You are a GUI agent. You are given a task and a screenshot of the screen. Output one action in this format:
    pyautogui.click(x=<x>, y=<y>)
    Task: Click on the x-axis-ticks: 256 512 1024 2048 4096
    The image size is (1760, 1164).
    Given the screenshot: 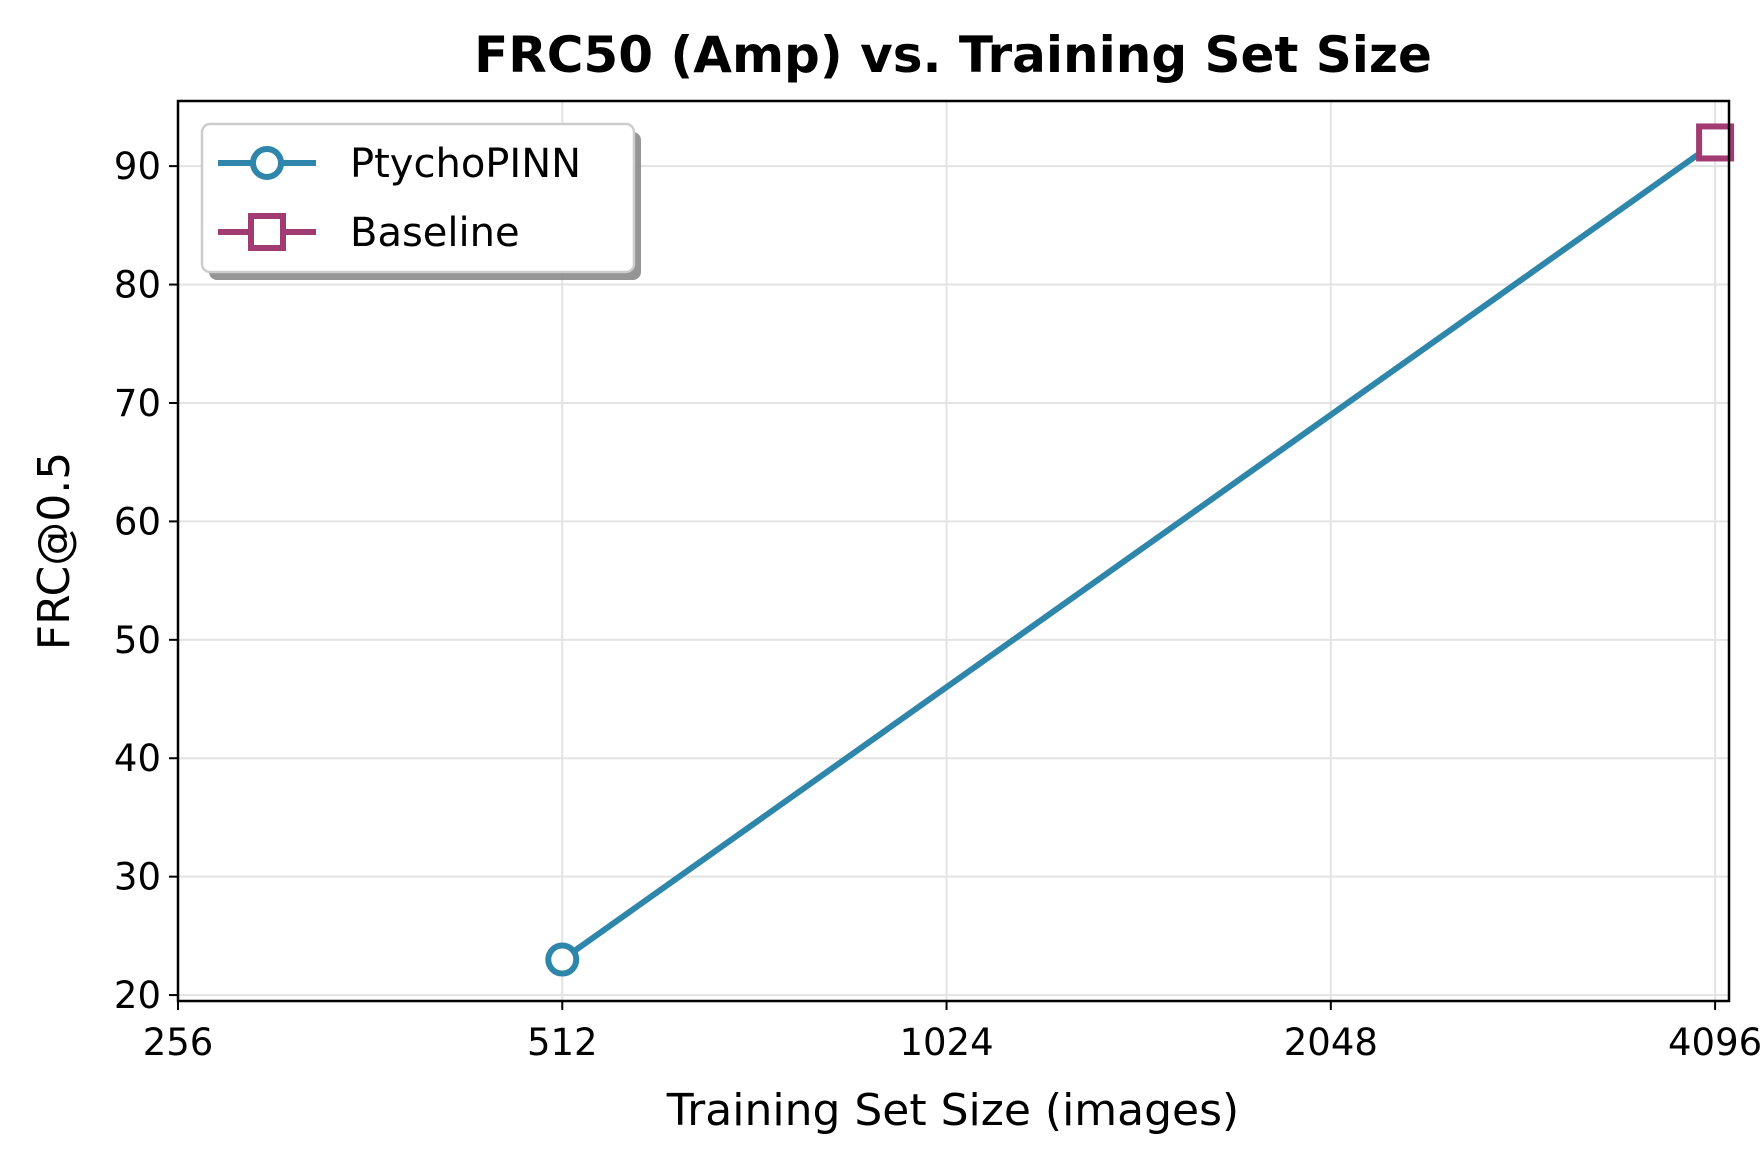 What is the action you would take?
    pyautogui.click(x=951, y=1032)
    